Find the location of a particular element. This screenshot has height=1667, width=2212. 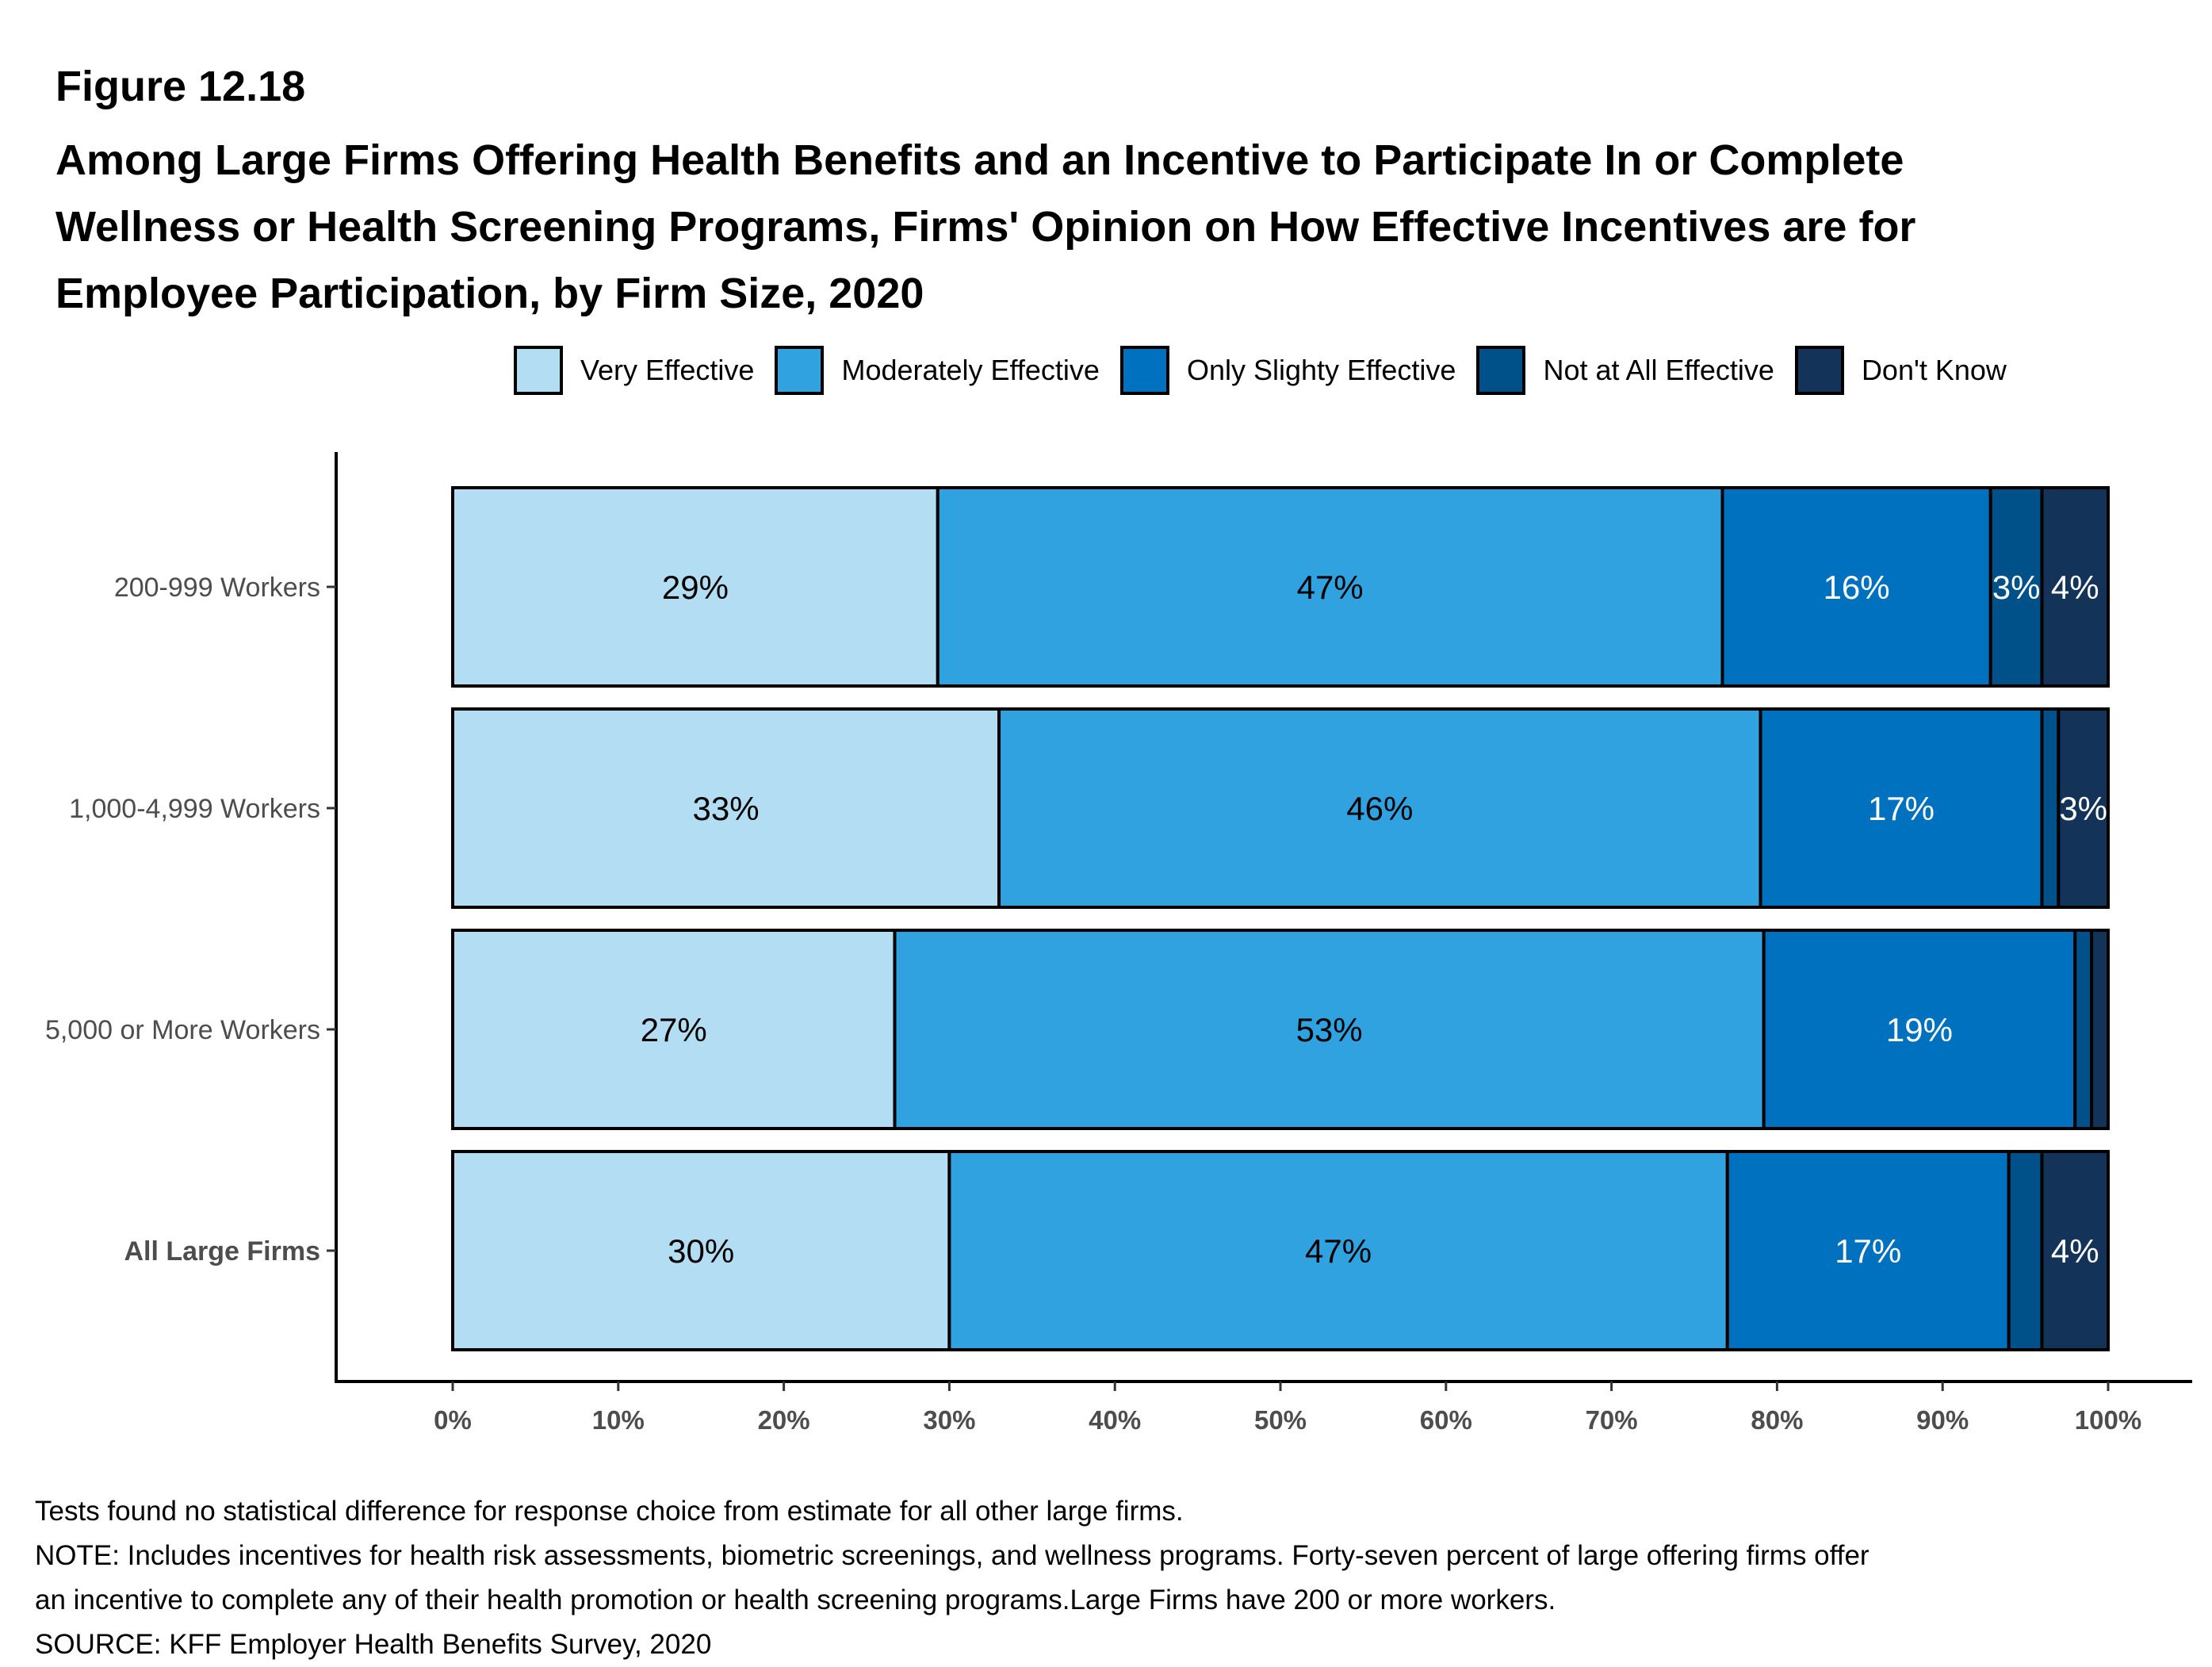

data-label: 19% is located at coordinates (1920, 1029).